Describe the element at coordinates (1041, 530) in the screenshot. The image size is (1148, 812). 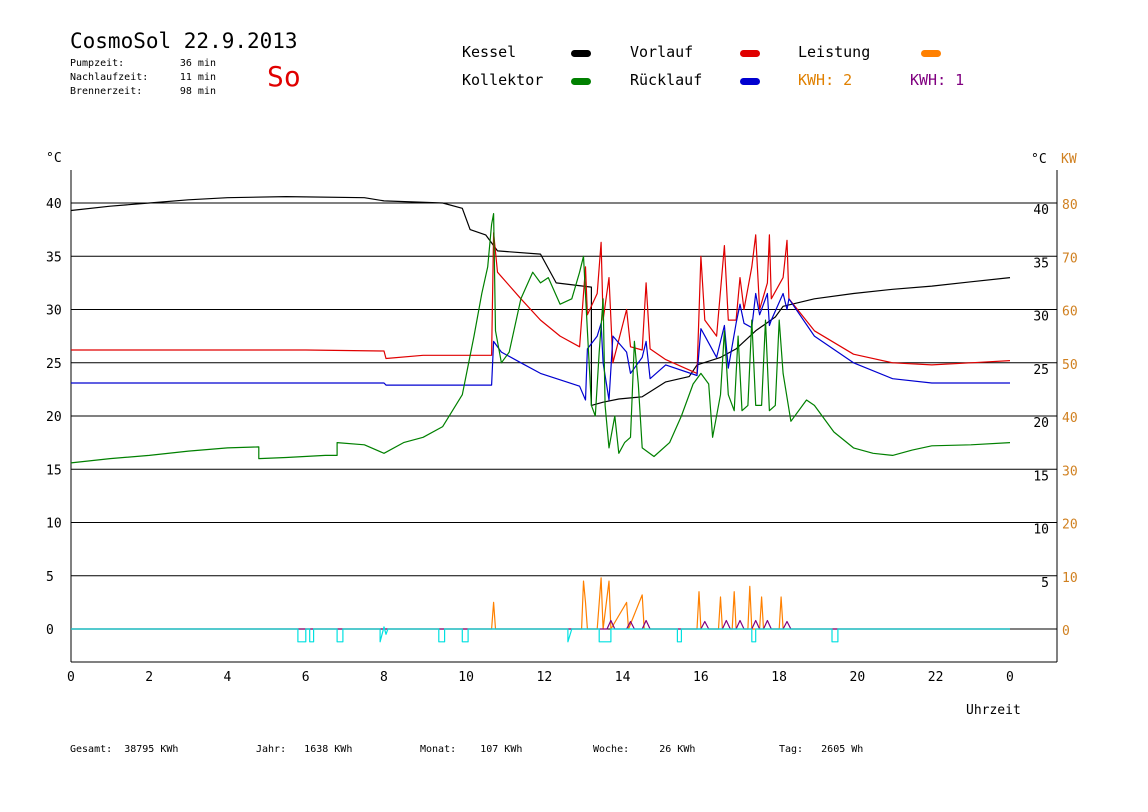
I see `y-tick-label-right: 10` at that location.